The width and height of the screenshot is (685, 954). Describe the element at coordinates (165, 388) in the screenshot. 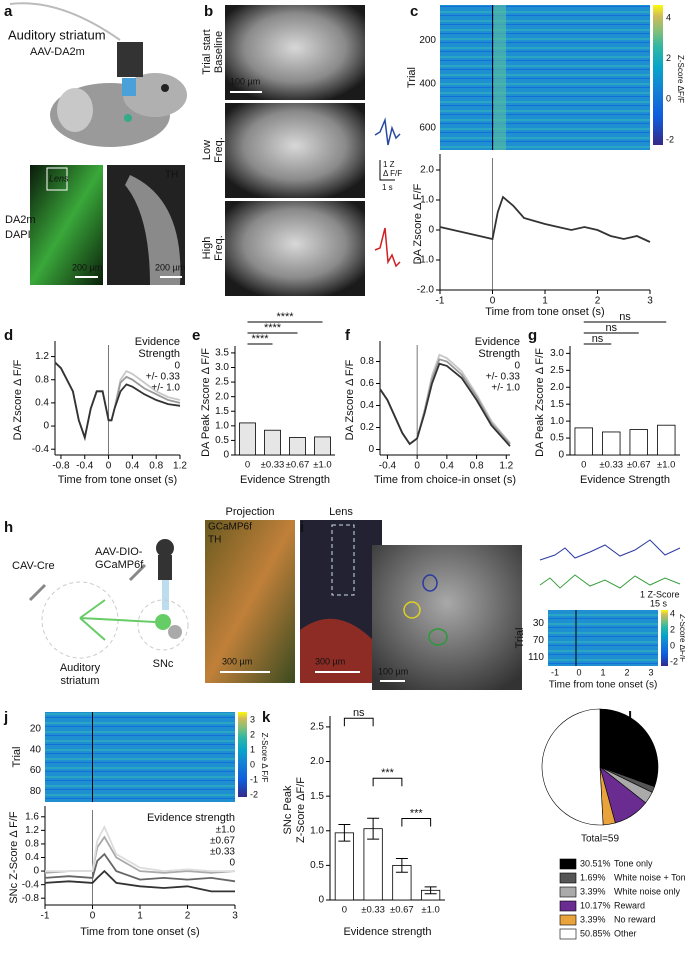

I see `legend-entry: +/- 1.0` at that location.